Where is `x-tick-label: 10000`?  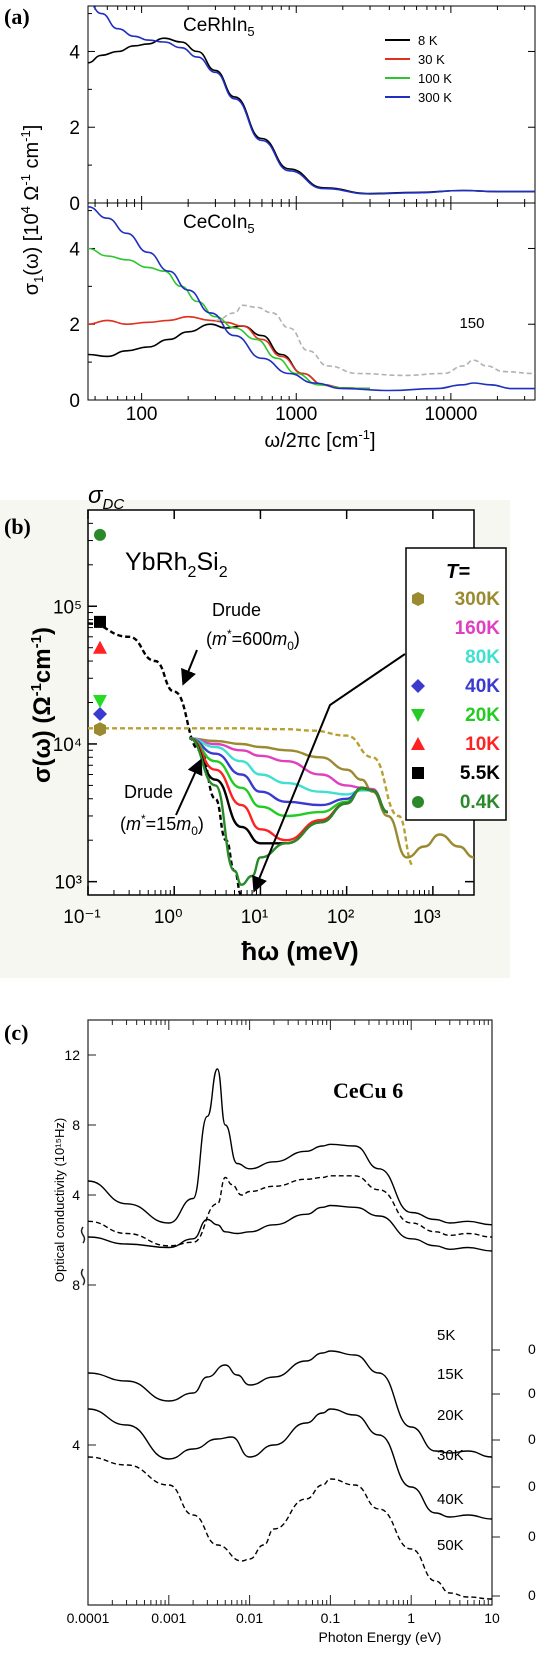 x-tick-label: 10000 is located at coordinates (450, 414).